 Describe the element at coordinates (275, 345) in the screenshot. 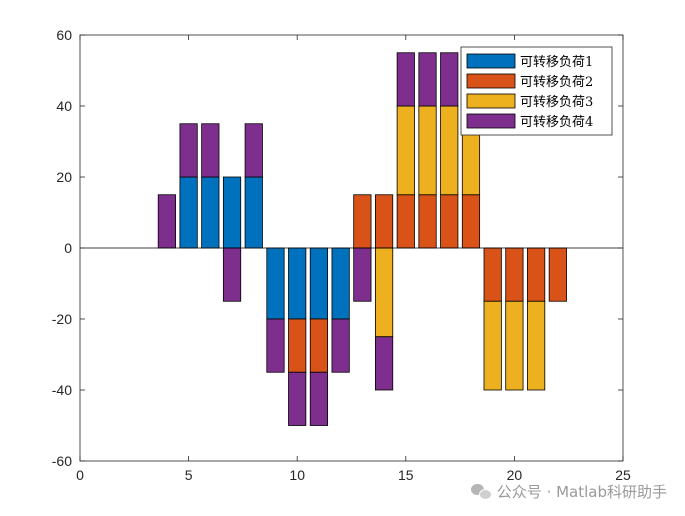

I see `bar-4-x9` at that location.